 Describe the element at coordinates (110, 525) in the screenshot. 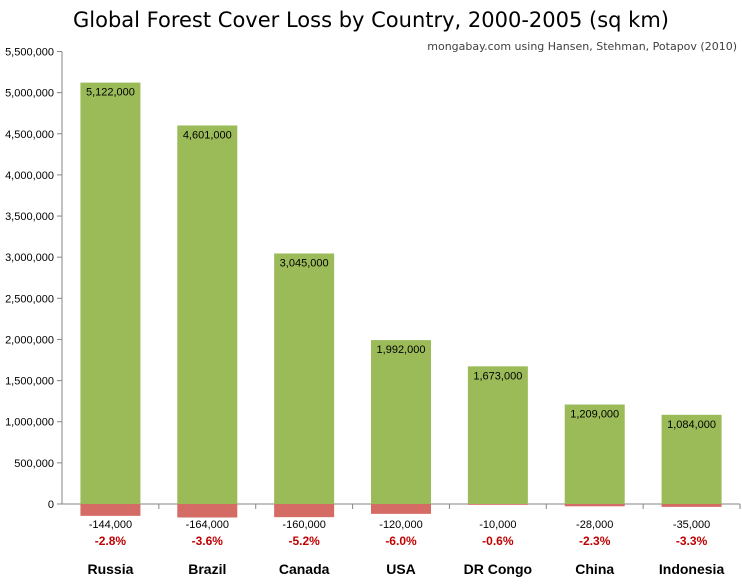

I see `forest-loss-value-label: -144,000` at that location.